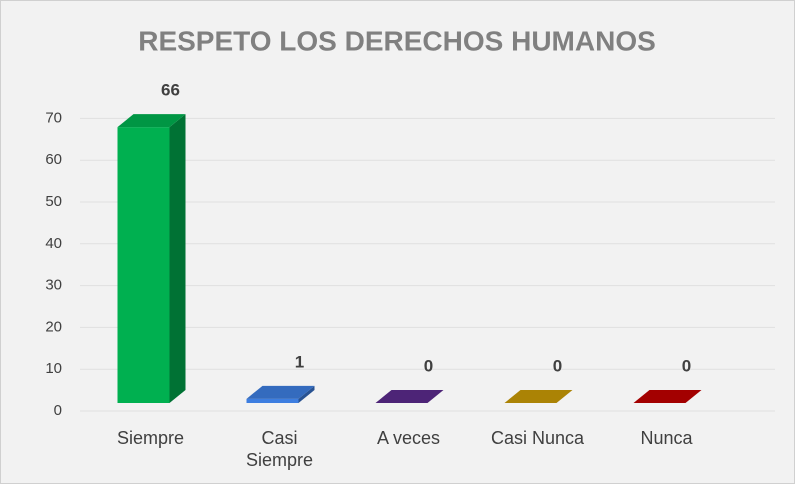  I want to click on y-tick-label: 10, so click(53, 368).